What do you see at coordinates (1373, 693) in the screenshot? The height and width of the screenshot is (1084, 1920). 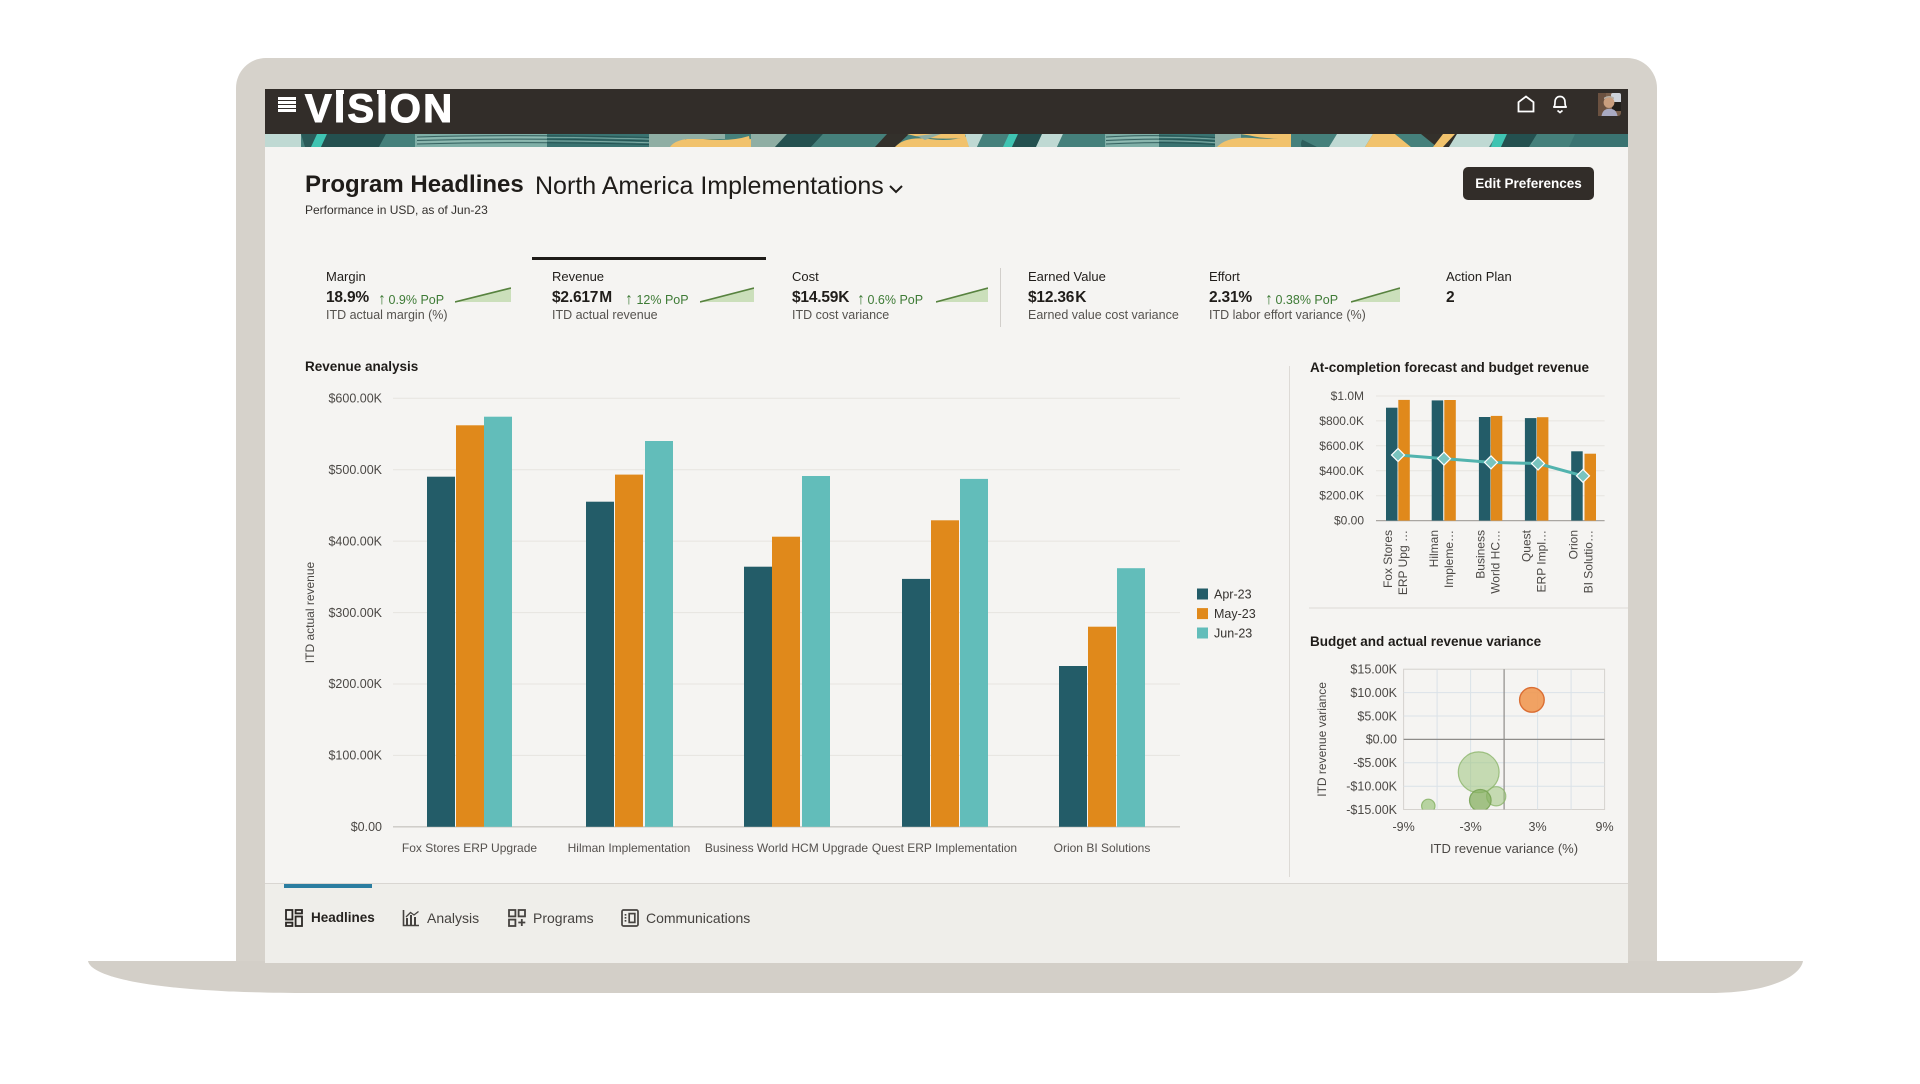 I see `svg-text: $10.00K` at bounding box center [1373, 693].